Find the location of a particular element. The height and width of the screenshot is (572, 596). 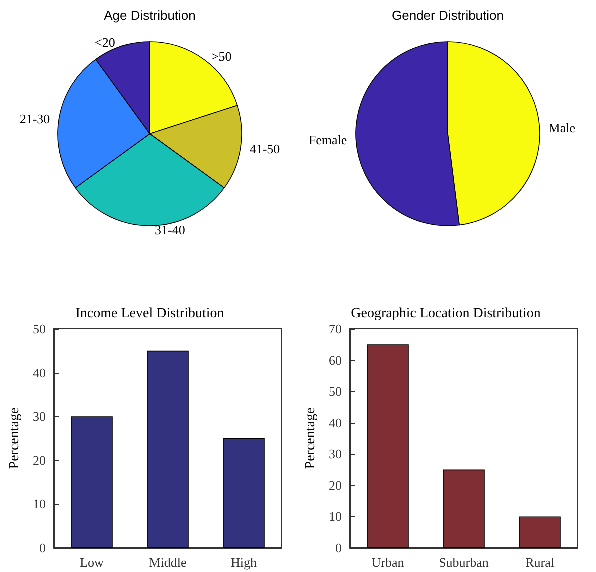

y-tick-label: 60 is located at coordinates (335, 360).